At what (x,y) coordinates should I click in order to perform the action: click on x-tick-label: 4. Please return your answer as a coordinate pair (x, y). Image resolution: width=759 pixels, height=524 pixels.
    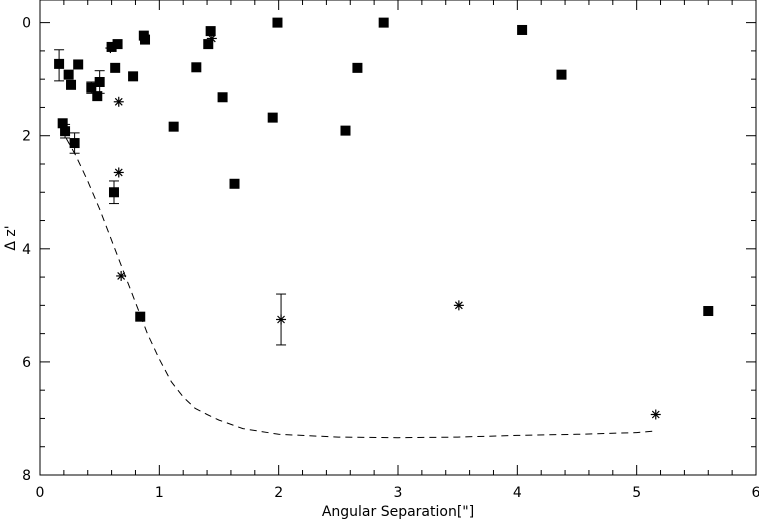
    Looking at the image, I should click on (517, 493).